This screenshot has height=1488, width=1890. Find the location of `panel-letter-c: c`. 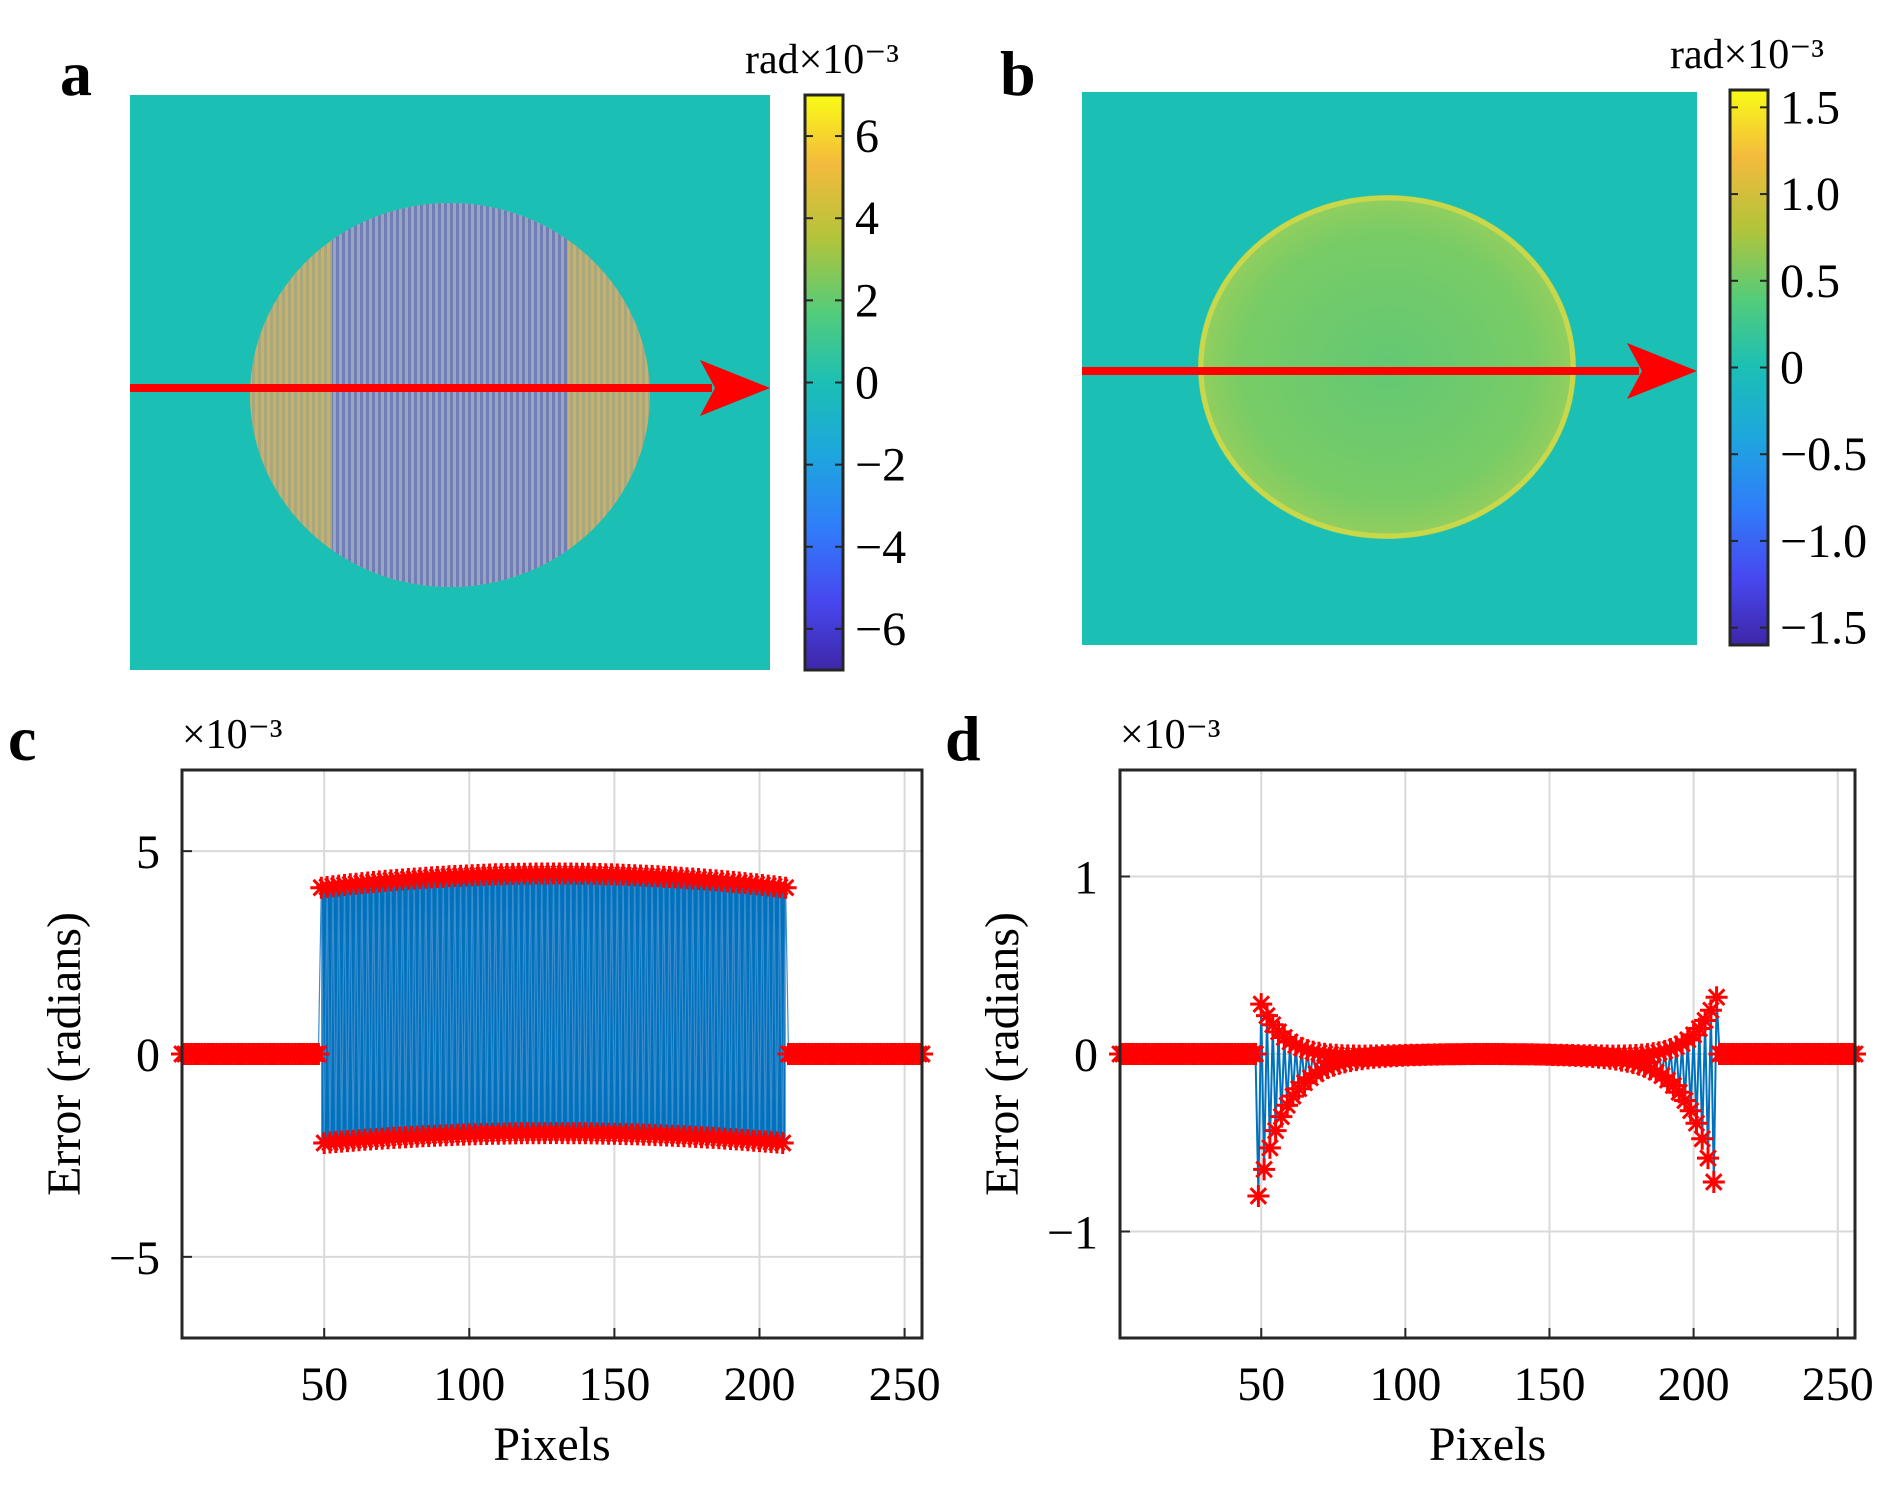

panel-letter-c: c is located at coordinates (22, 738).